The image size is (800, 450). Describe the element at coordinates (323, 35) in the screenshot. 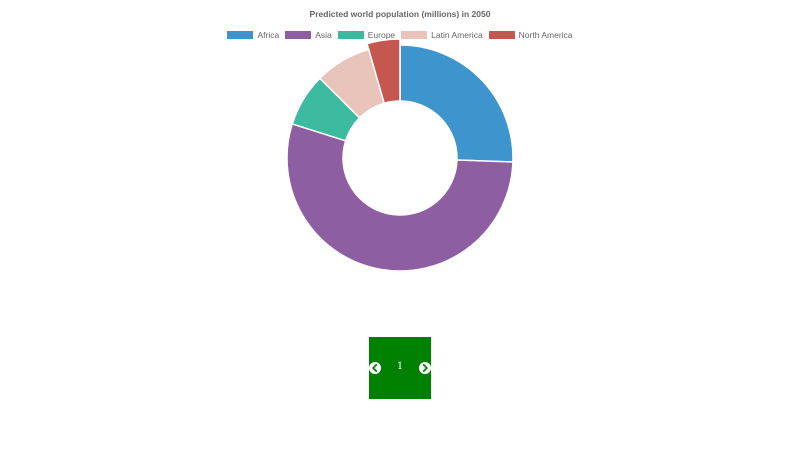

I see `legend-label-asia: Asia` at that location.